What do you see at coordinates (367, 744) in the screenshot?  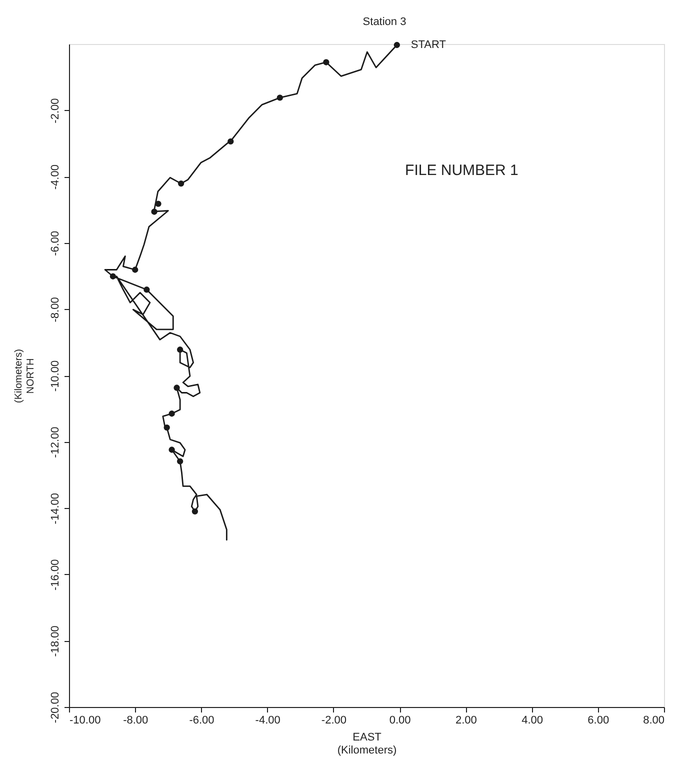 I see `x-axis-title: EAST (Kilometers)` at bounding box center [367, 744].